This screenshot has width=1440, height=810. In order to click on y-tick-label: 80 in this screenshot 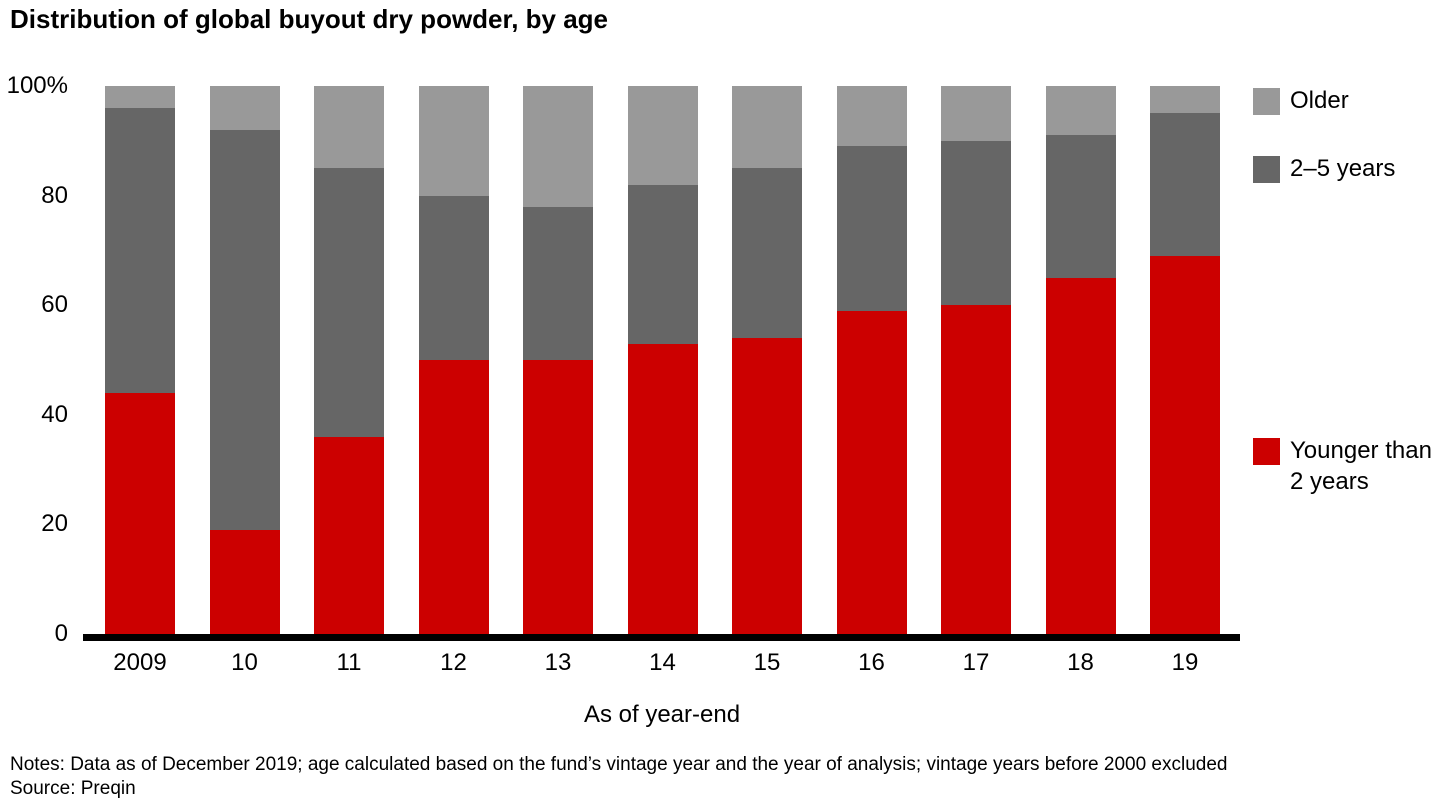, I will do `click(54, 195)`.